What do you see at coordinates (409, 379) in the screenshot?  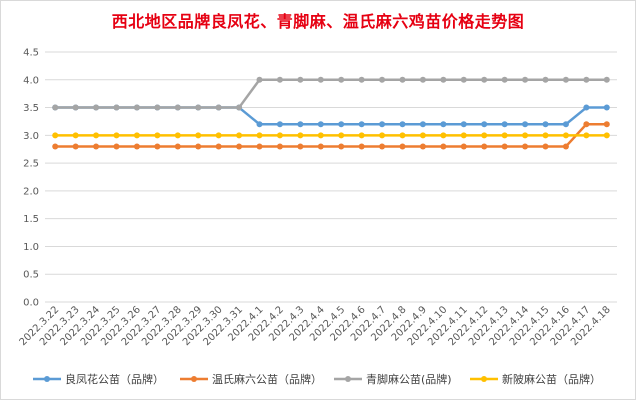 I see `legend-label: 青脚麻公苗(品牌)` at bounding box center [409, 379].